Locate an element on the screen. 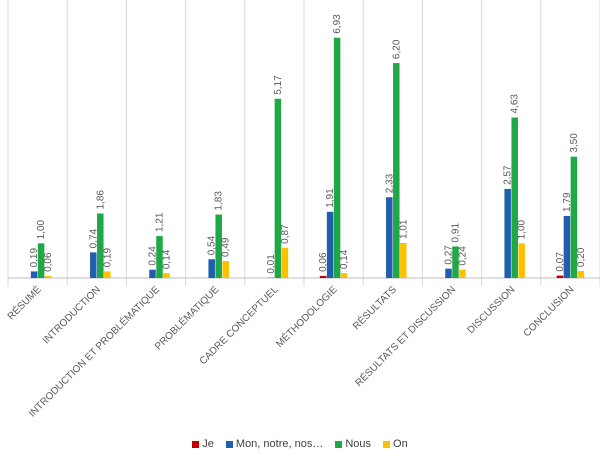  category-label: RÉSULTATS ET DISCUSSION is located at coordinates (405, 336).